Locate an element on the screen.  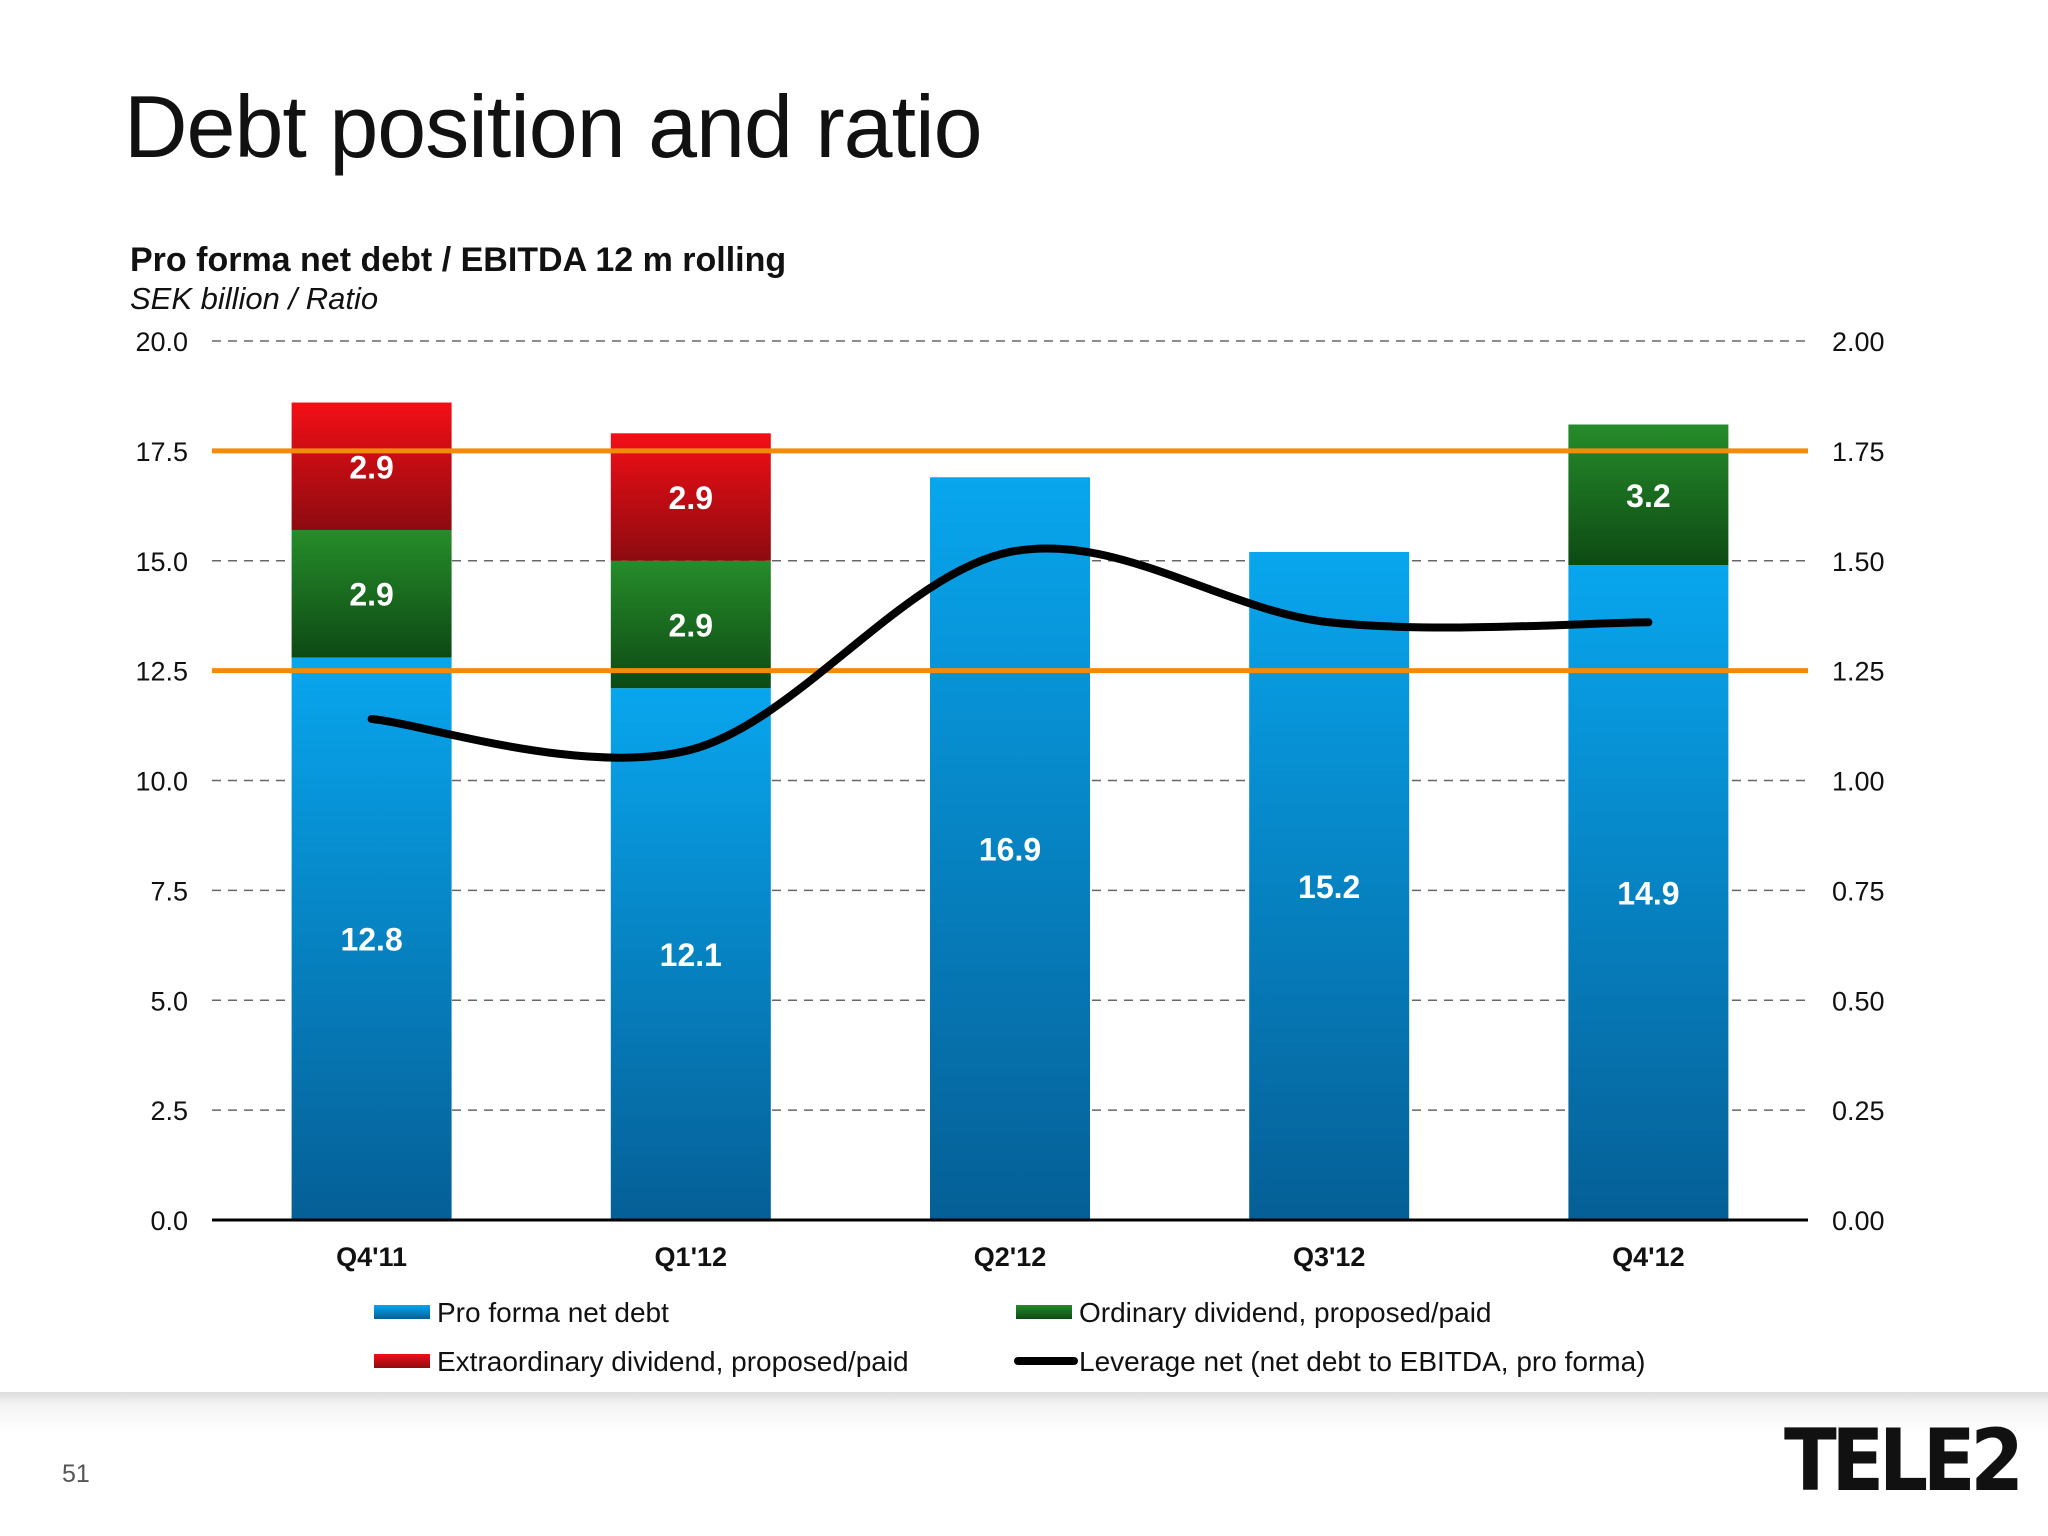
x-tick-label: Q4'12 is located at coordinates (1648, 1257).